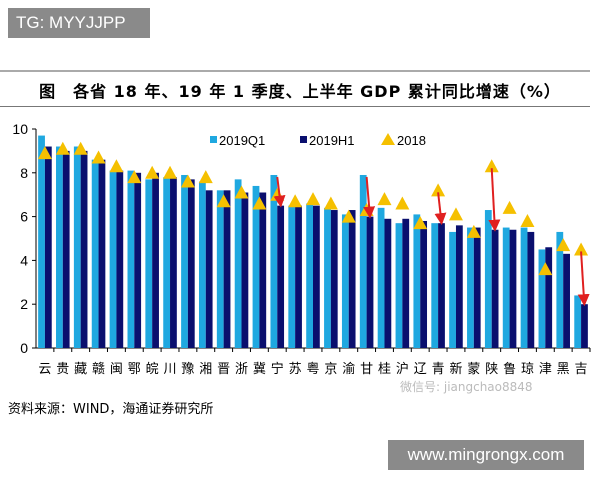 The width and height of the screenshot is (600, 480). I want to click on x-tick-label: 沪, so click(402, 369).